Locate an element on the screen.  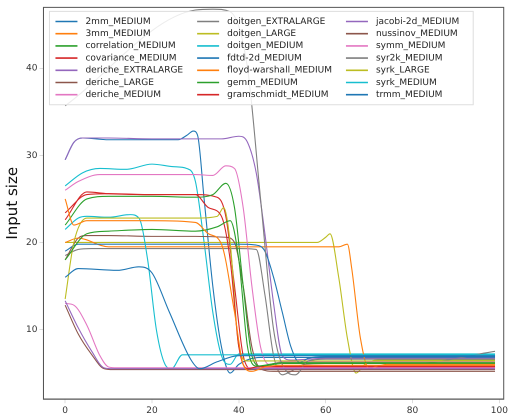
legend-label: covariance_MEDIUM is located at coordinates (131, 58).